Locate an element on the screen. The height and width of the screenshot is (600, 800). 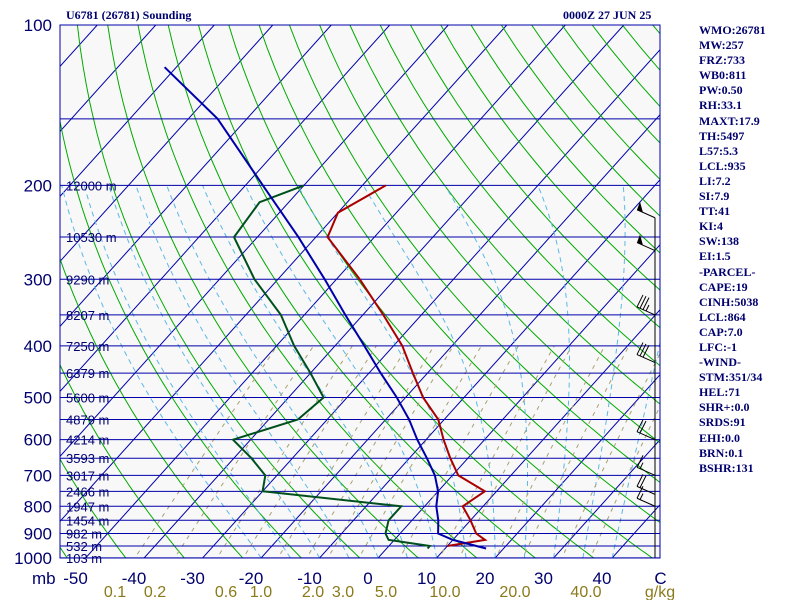
temp-tick-label: 30 is located at coordinates (543, 578).